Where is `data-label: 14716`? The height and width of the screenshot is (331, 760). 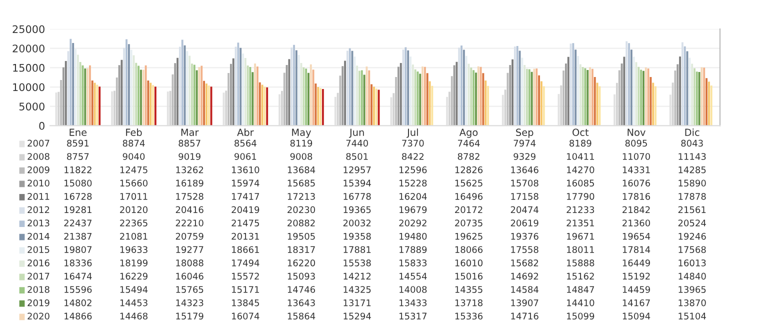 data-label: 14716 is located at coordinates (524, 316).